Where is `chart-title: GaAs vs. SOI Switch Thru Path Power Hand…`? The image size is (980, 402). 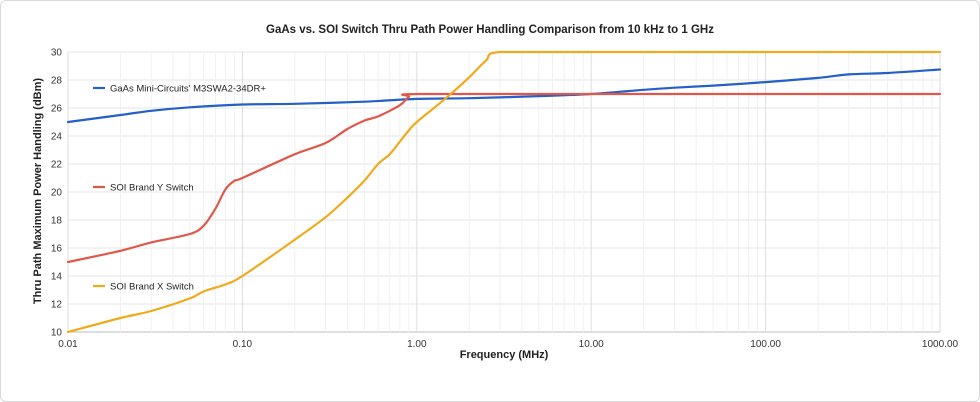 chart-title: GaAs vs. SOI Switch Thru Path Power Hand… is located at coordinates (490, 30).